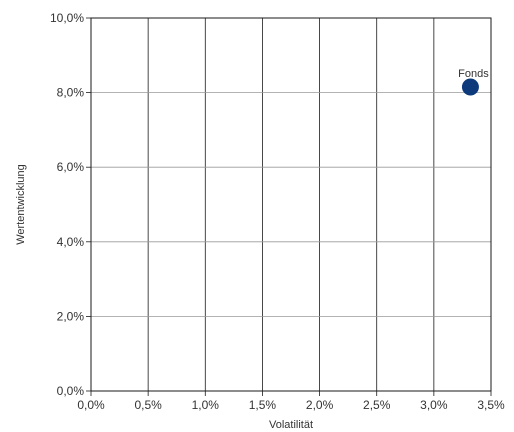 This screenshot has width=514, height=432. What do you see at coordinates (473, 74) in the screenshot?
I see `data-point-label: Fonds` at bounding box center [473, 74].